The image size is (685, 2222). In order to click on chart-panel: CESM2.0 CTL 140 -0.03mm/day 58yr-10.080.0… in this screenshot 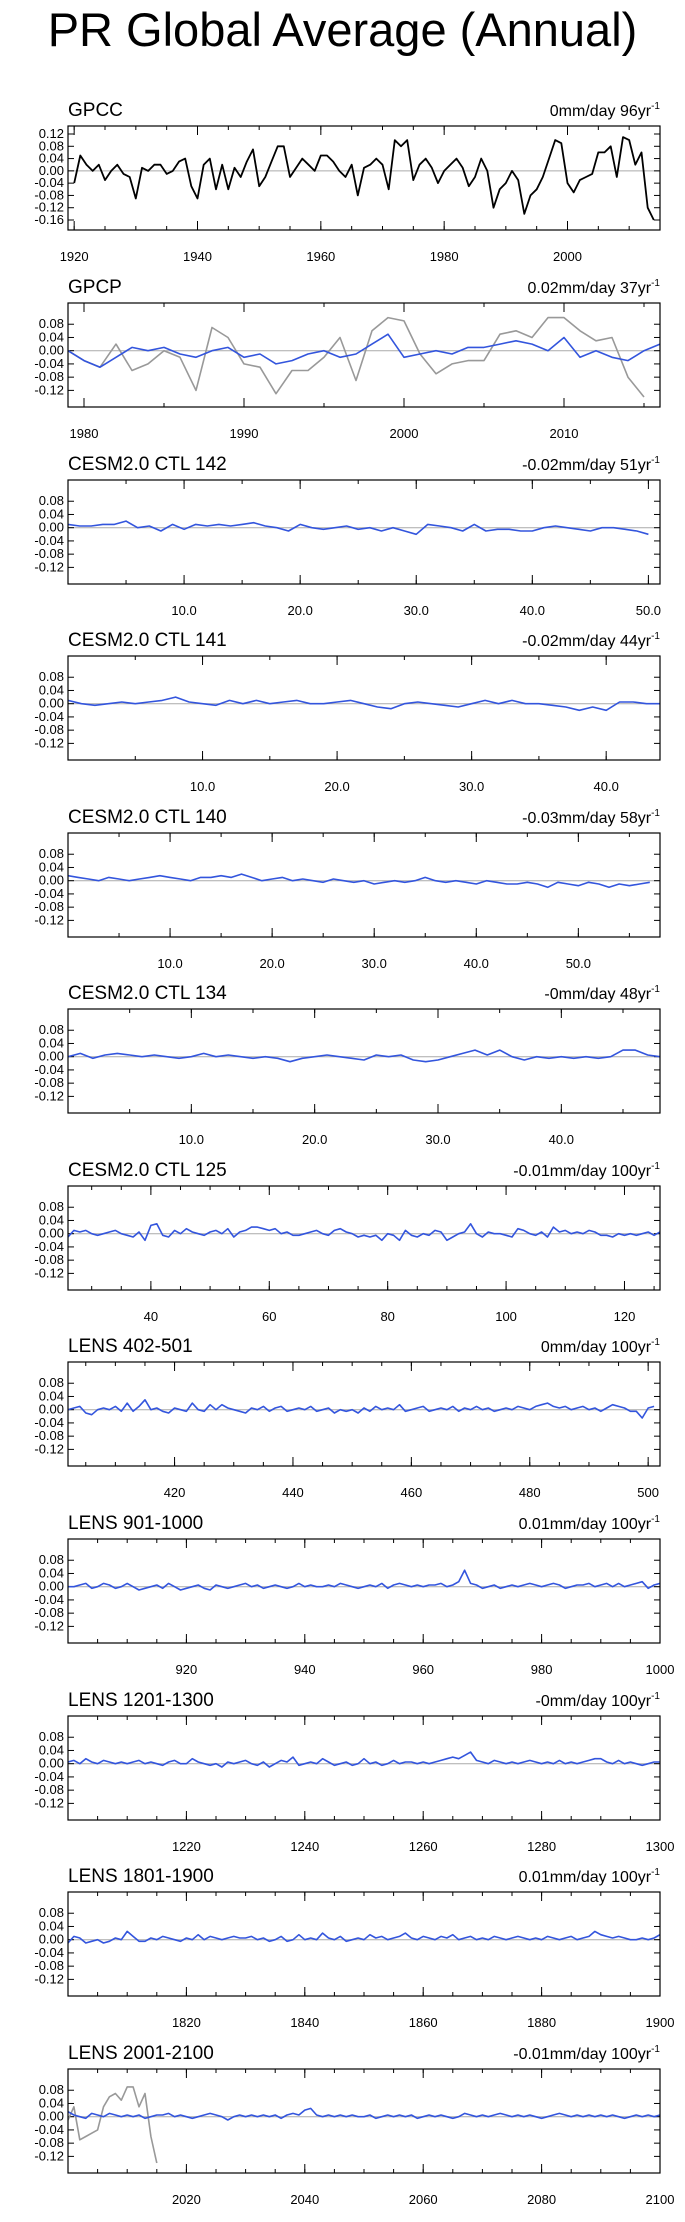, I will do `click(347, 889)`.